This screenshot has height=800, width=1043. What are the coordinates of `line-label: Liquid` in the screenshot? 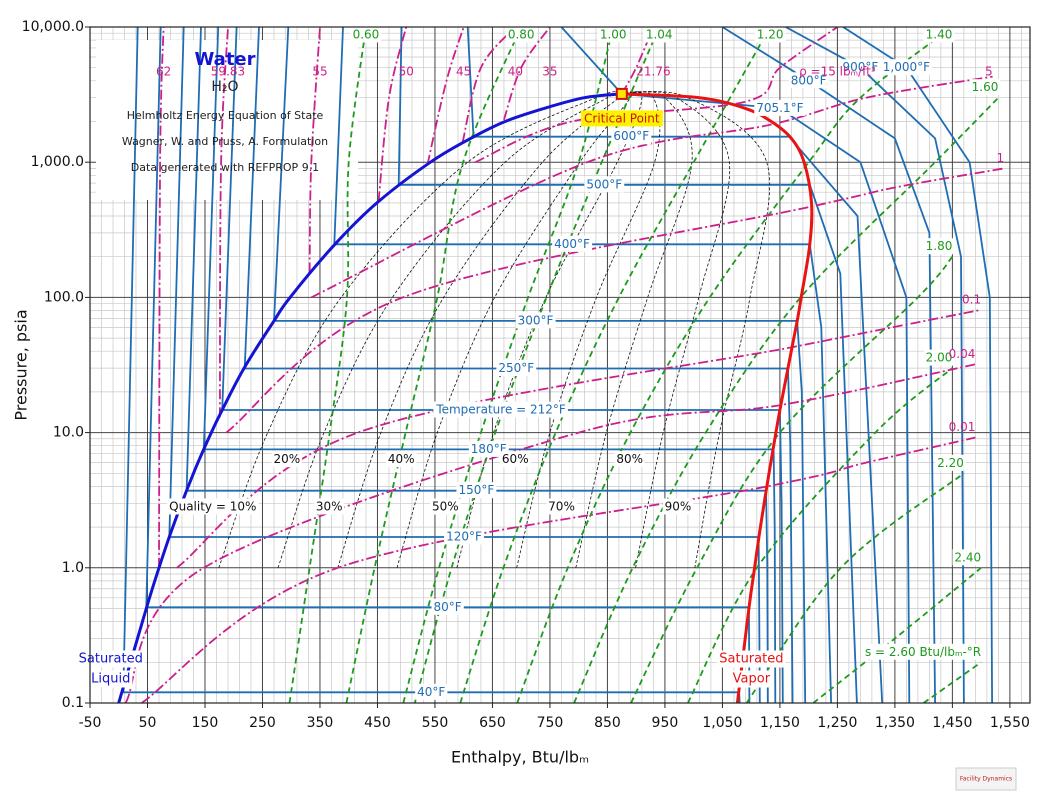 It's located at (110, 679).